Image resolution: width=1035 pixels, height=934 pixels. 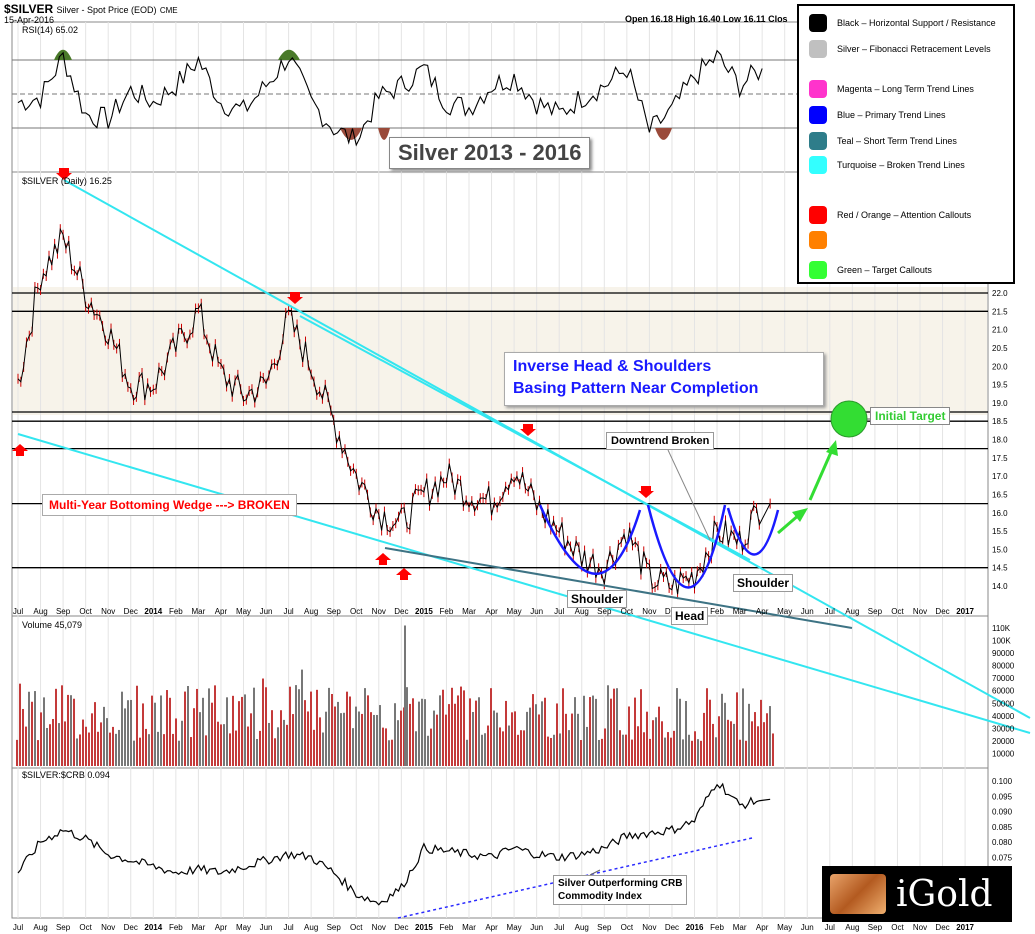 I want to click on volume-ytick: 20000, so click(x=1003, y=741).